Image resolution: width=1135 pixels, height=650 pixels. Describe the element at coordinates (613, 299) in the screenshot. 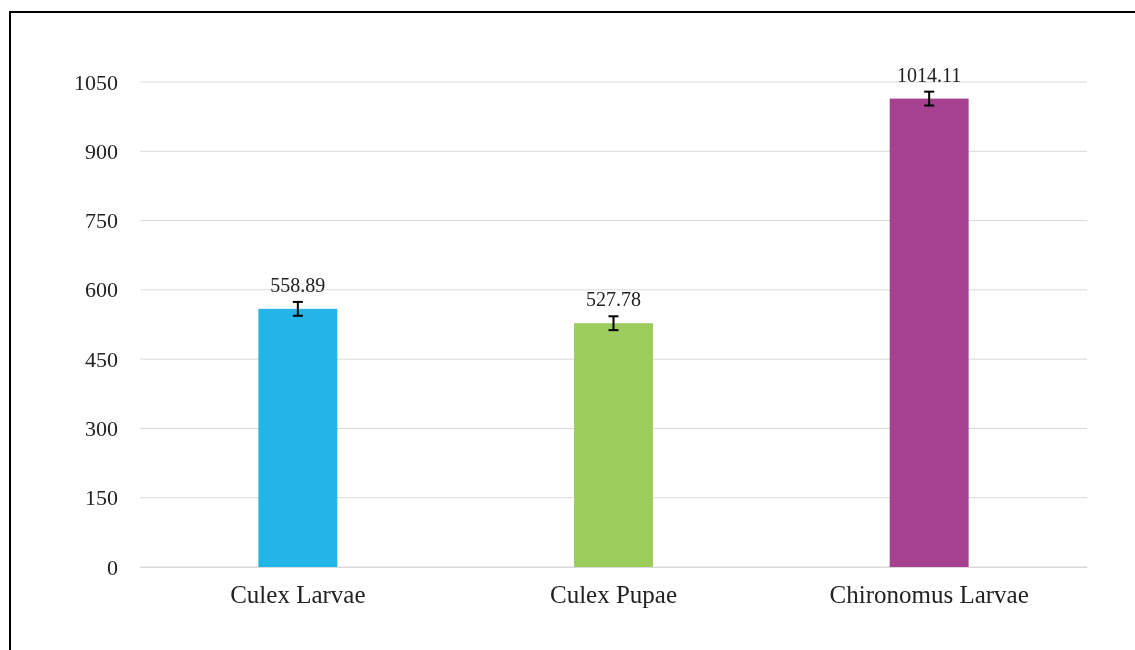

I see `data-label: 527.78` at that location.